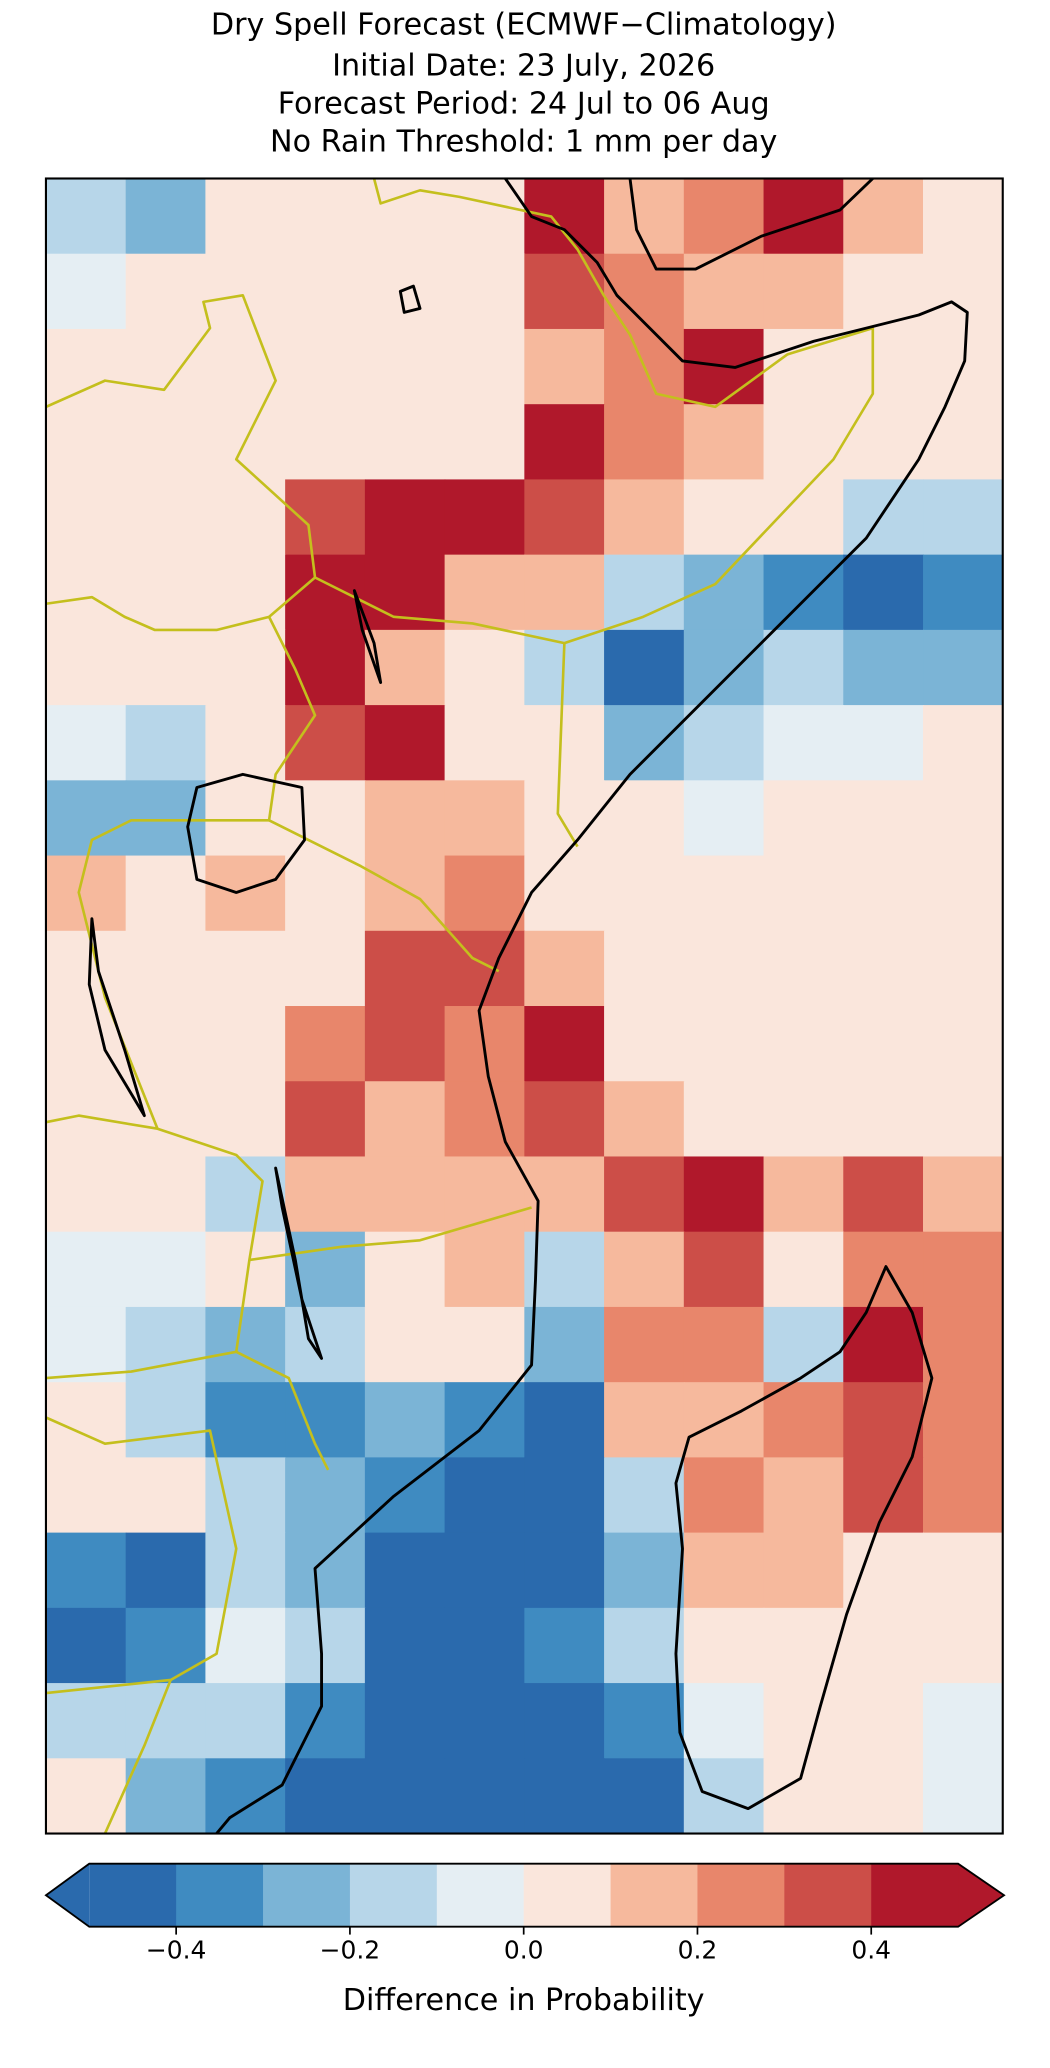 This screenshot has height=2068, width=1050. What do you see at coordinates (523, 65) in the screenshot?
I see `subtitle: Initial Date: 23 July, 2026` at bounding box center [523, 65].